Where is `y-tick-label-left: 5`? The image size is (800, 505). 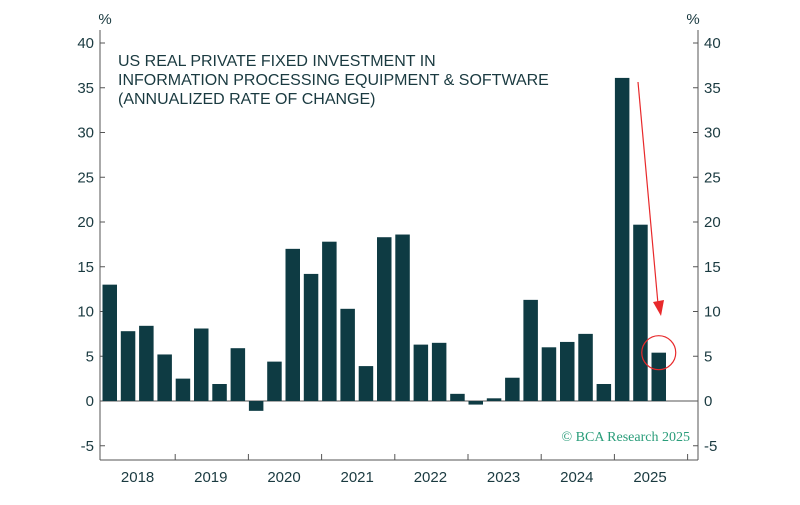 y-tick-label-left: 5 is located at coordinates (90, 356).